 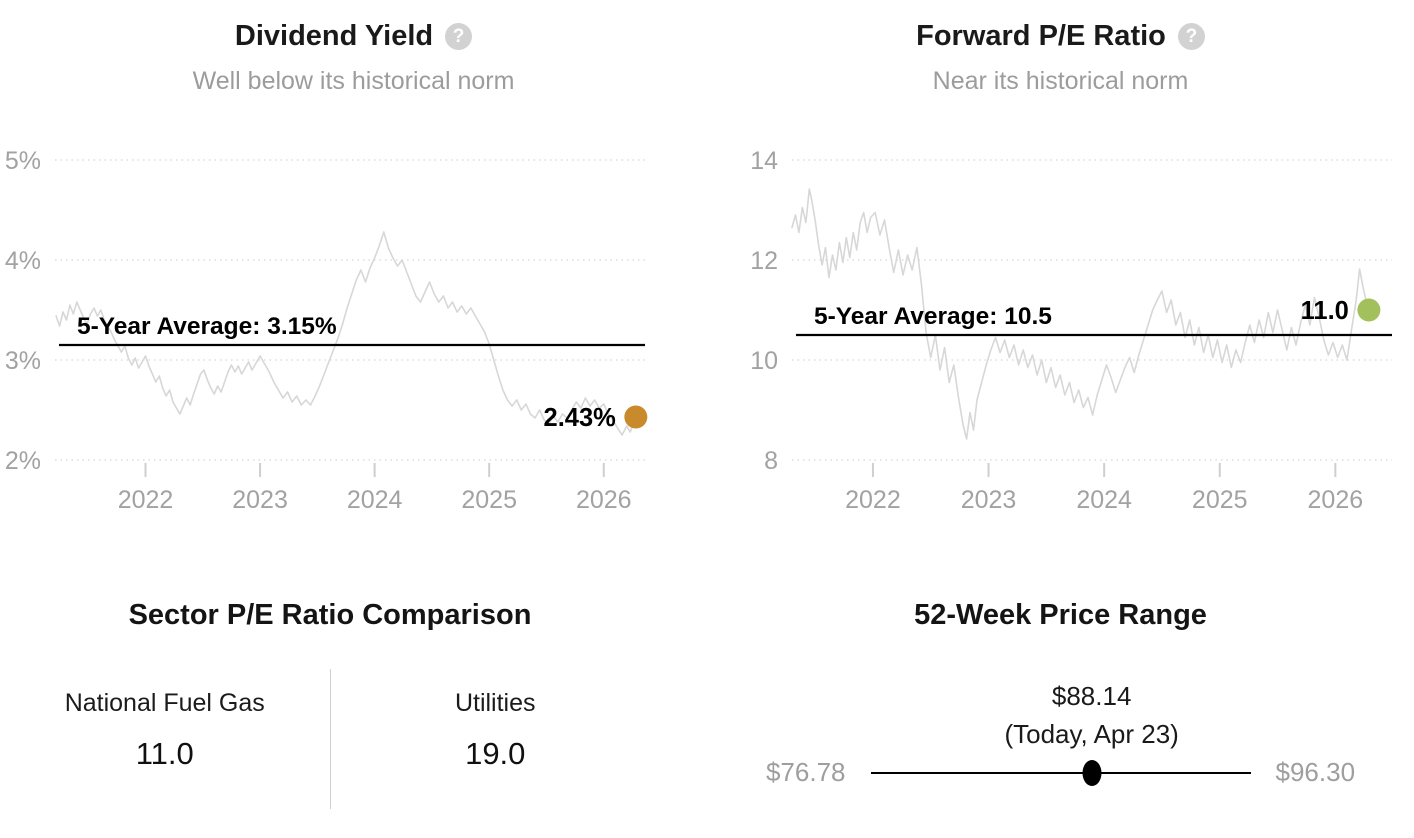 I want to click on sector-pe-value: 19.0, so click(x=495, y=753).